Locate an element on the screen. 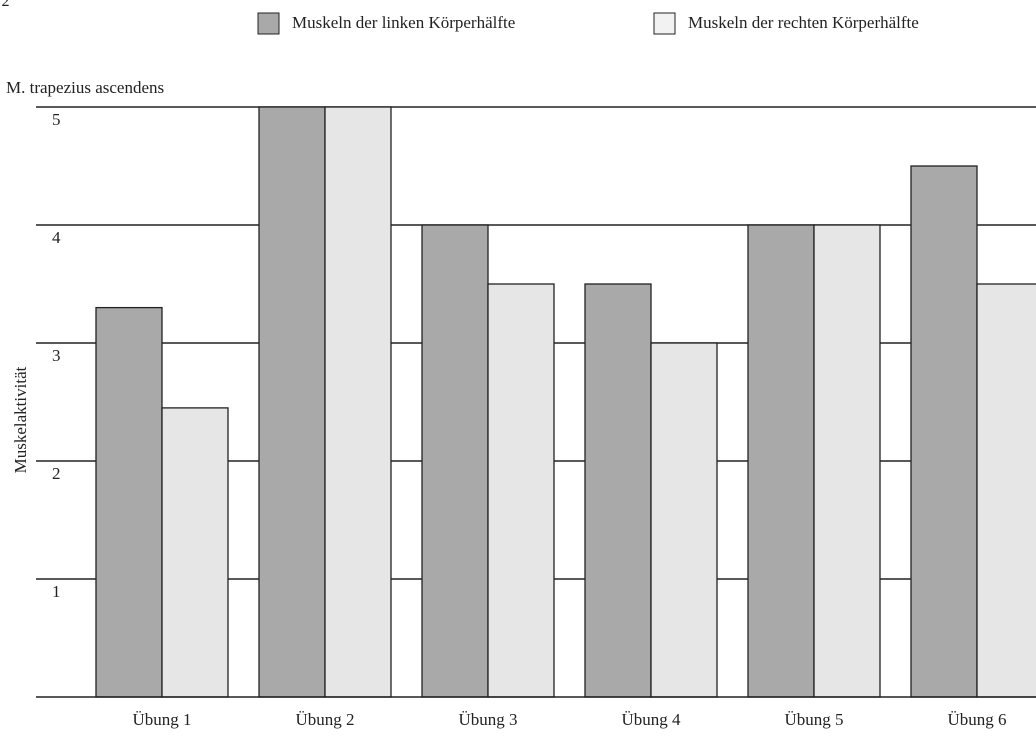  x-tick-label-3: Übung 3 is located at coordinates (487, 719).